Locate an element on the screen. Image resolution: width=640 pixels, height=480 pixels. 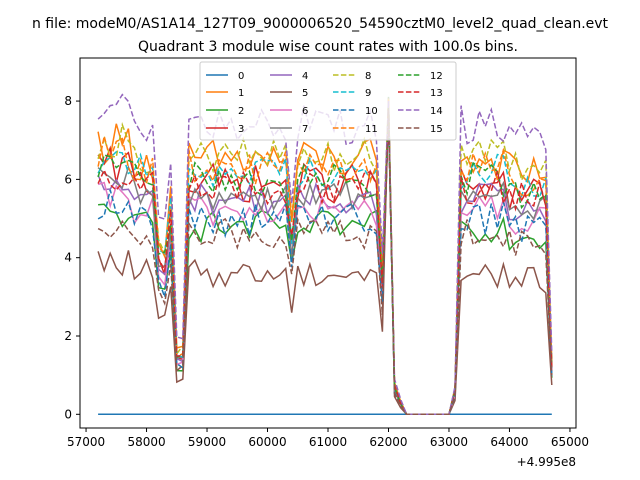
y-tick-label: 4 is located at coordinates (68, 258).